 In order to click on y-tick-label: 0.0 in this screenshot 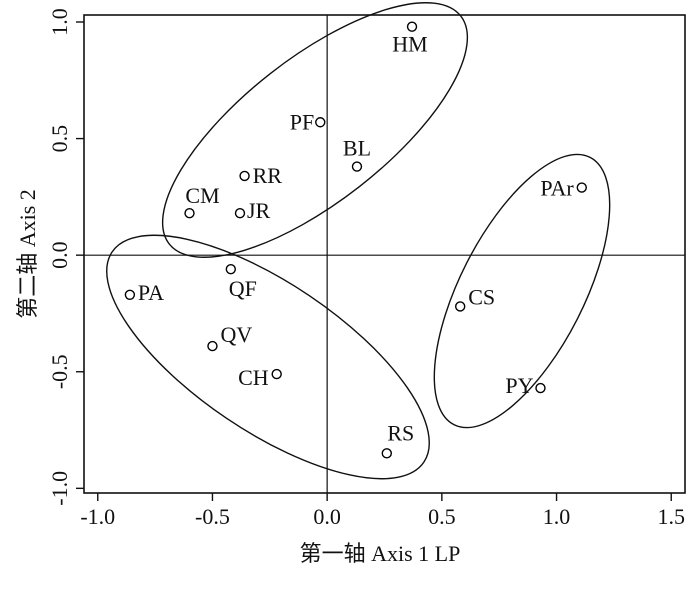, I will do `click(59, 254)`.